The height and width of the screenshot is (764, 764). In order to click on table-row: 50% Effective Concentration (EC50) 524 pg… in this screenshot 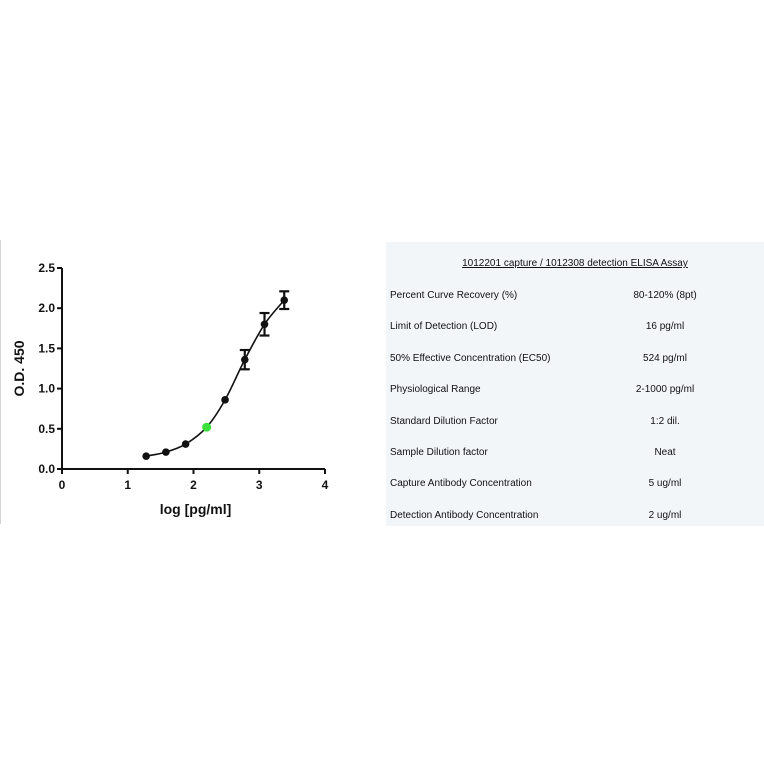, I will do `click(575, 361)`.